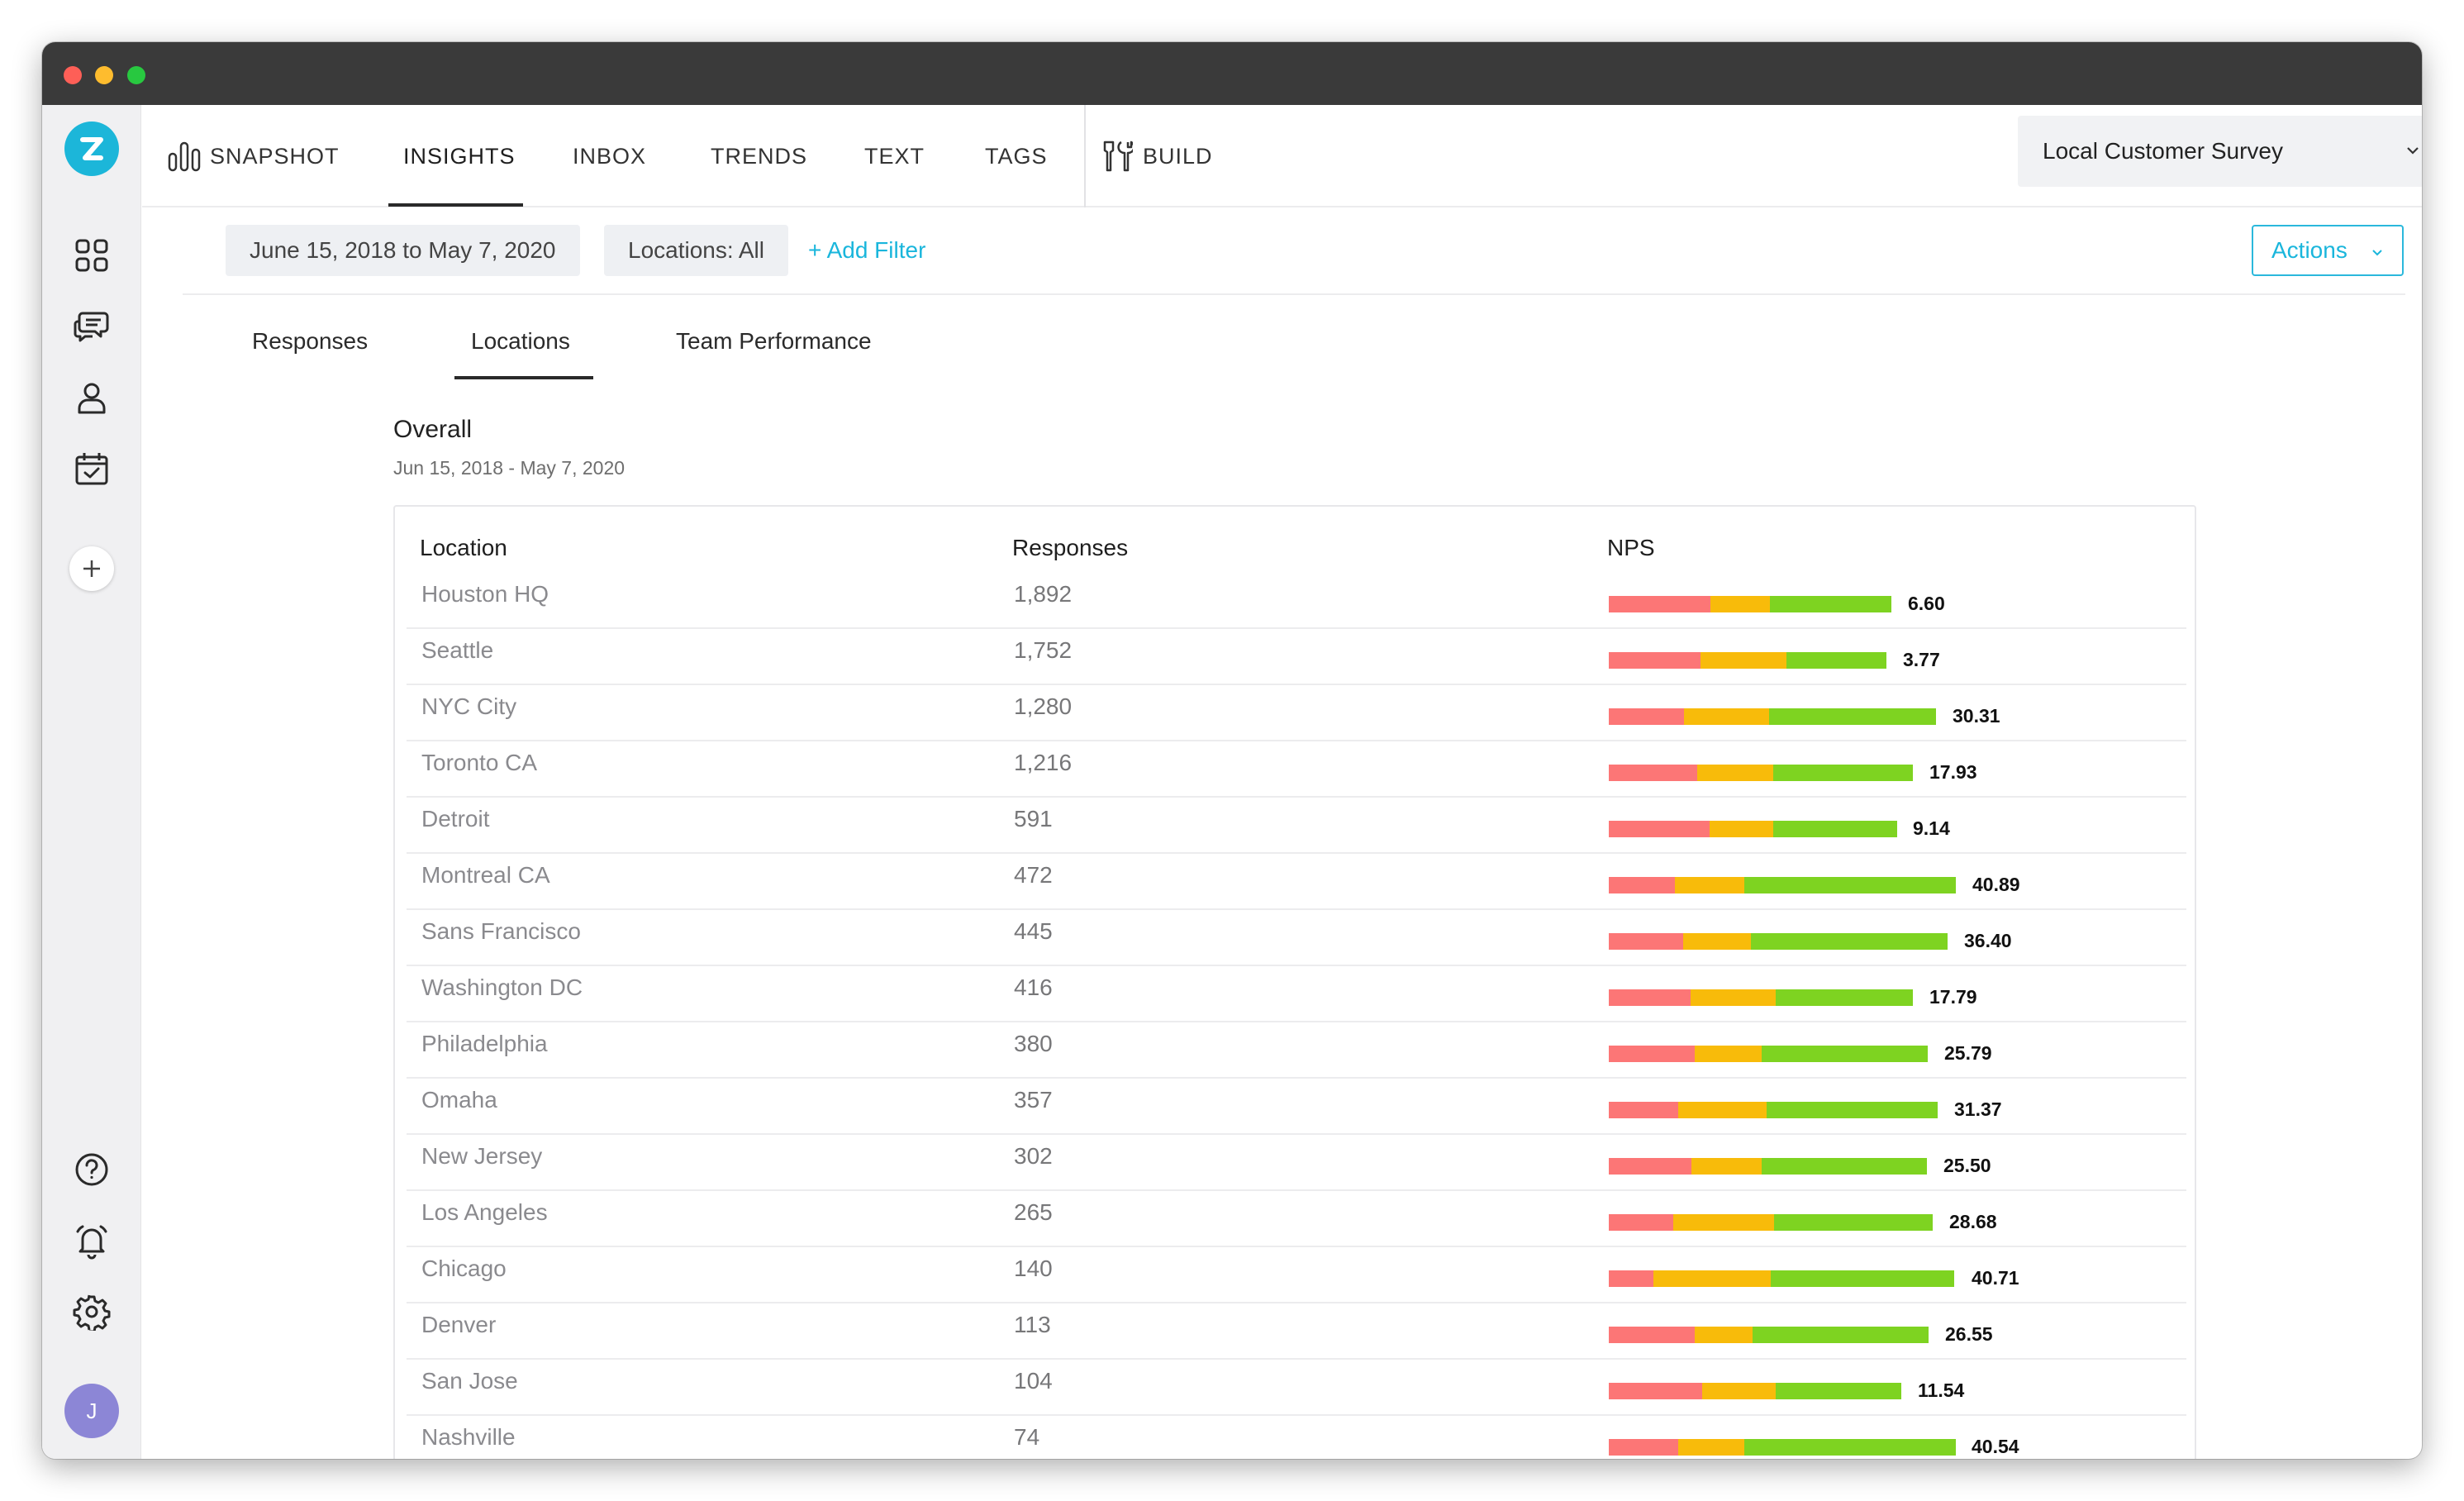 The image size is (2464, 1501). What do you see at coordinates (1032, 1324) in the screenshot?
I see `cell-responses: 113` at bounding box center [1032, 1324].